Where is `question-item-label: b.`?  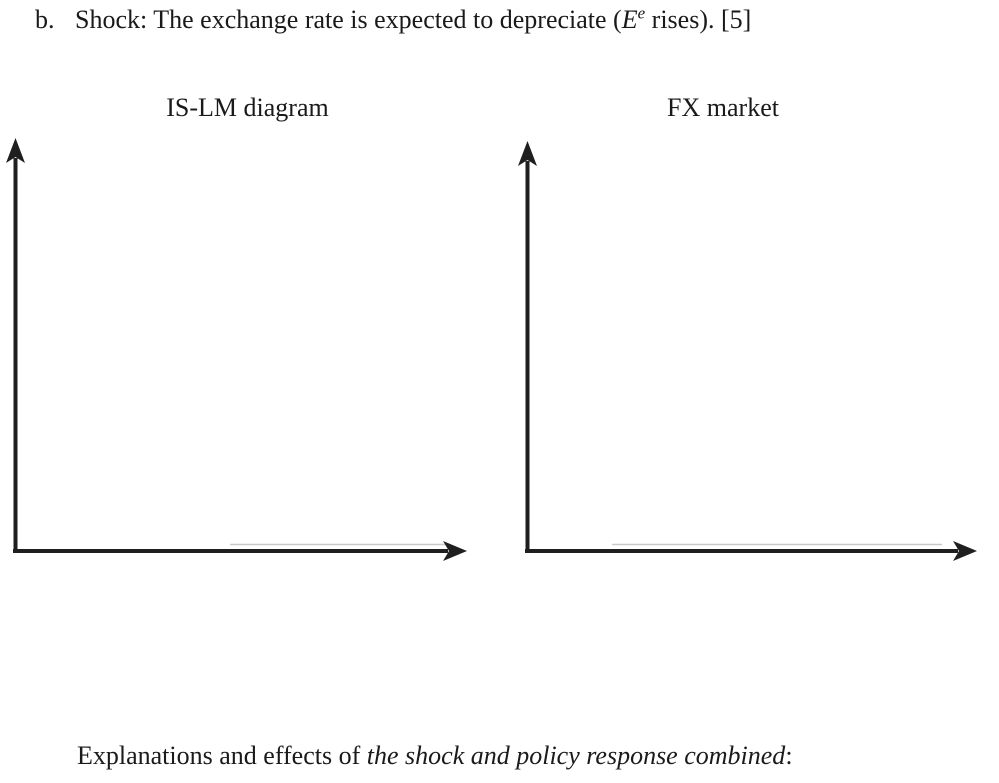 question-item-label: b. is located at coordinates (45, 19).